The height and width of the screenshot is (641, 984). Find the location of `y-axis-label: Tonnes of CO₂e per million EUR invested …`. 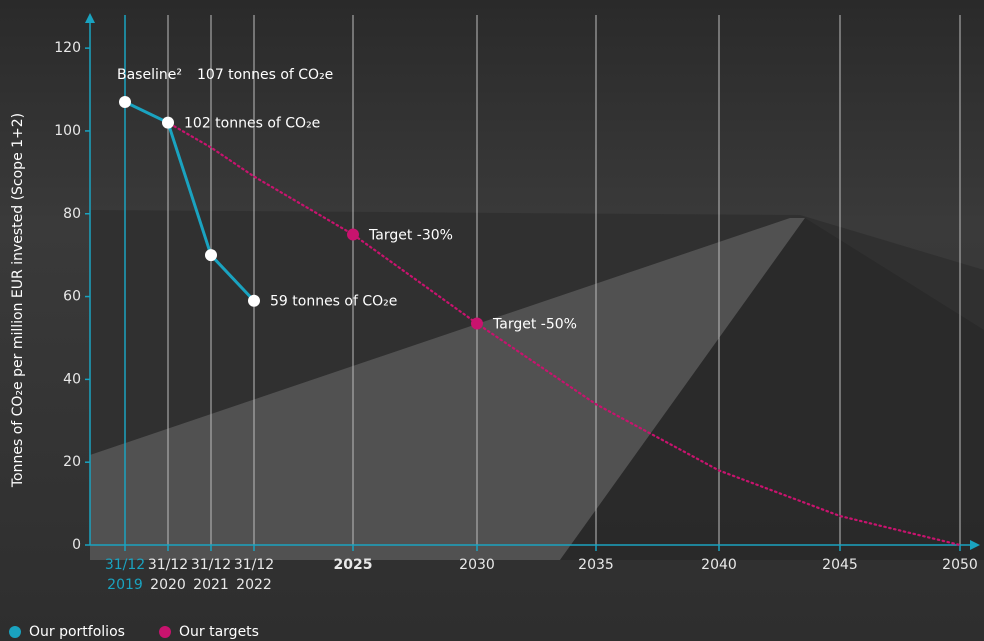

y-axis-label: Tonnes of CO₂e per million EUR invested … is located at coordinates (18, 300).